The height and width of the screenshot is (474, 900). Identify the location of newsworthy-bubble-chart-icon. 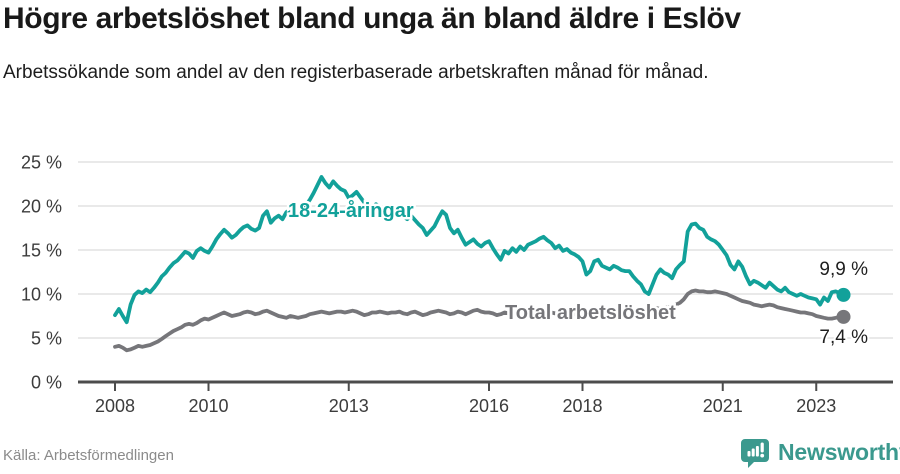
(755, 453).